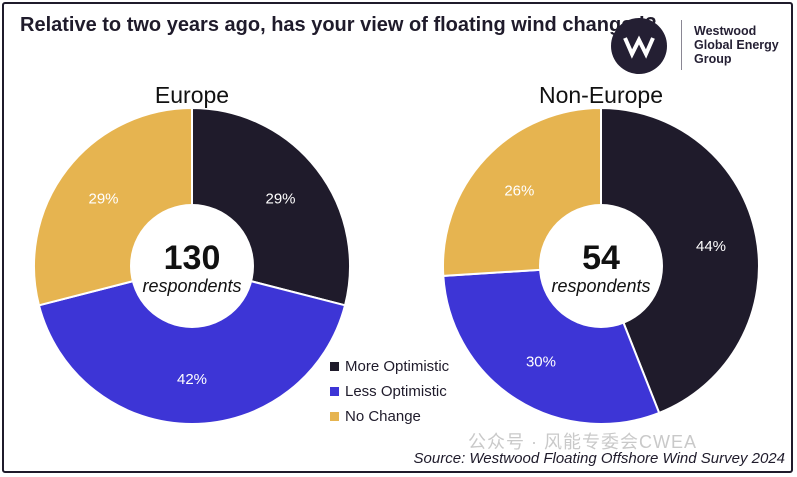 This screenshot has width=797, height=477. I want to click on legend-swatch-more-optimistic, so click(334, 366).